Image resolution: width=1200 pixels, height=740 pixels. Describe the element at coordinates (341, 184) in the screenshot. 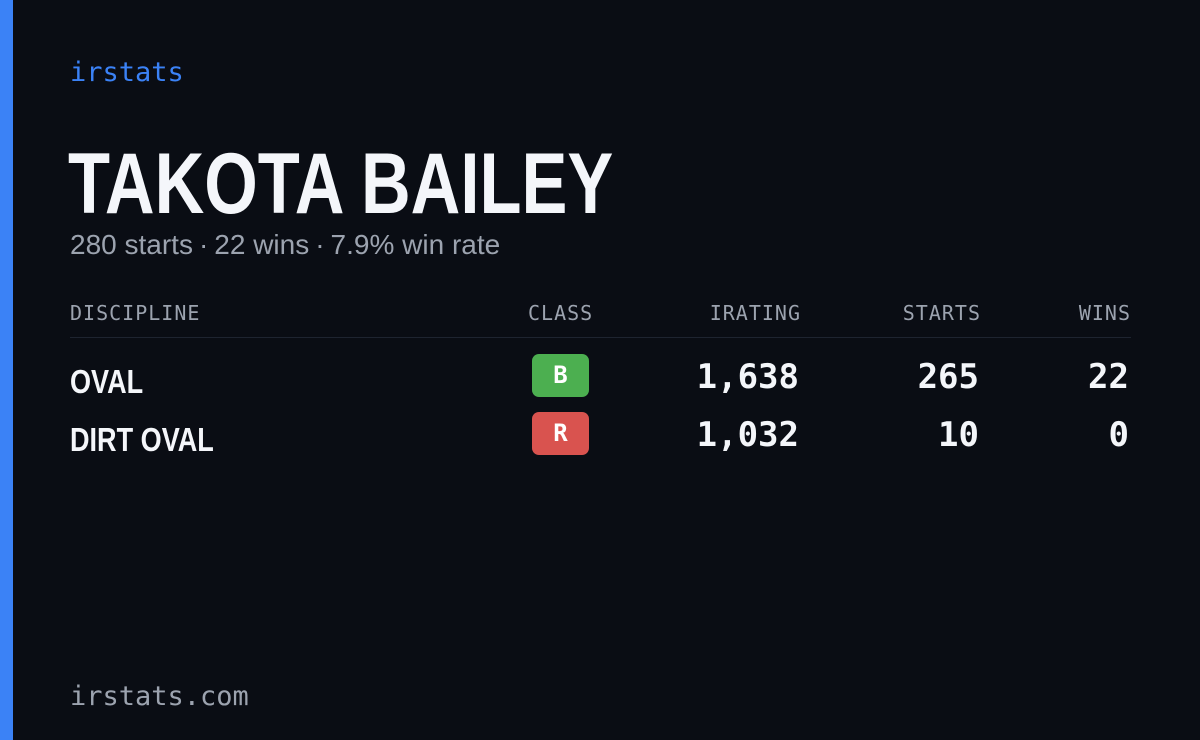

I see `player-name: TAKOTA BAILEY` at that location.